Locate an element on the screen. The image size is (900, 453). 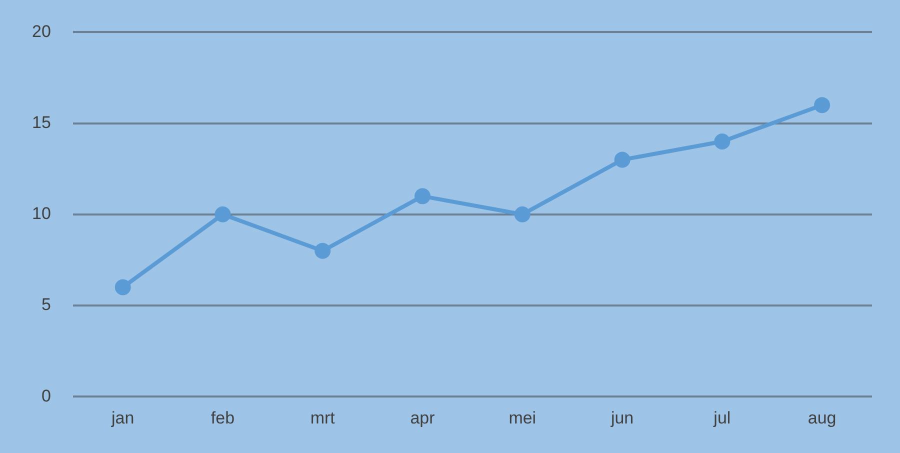
y-tick-label: 5 is located at coordinates (46, 304).